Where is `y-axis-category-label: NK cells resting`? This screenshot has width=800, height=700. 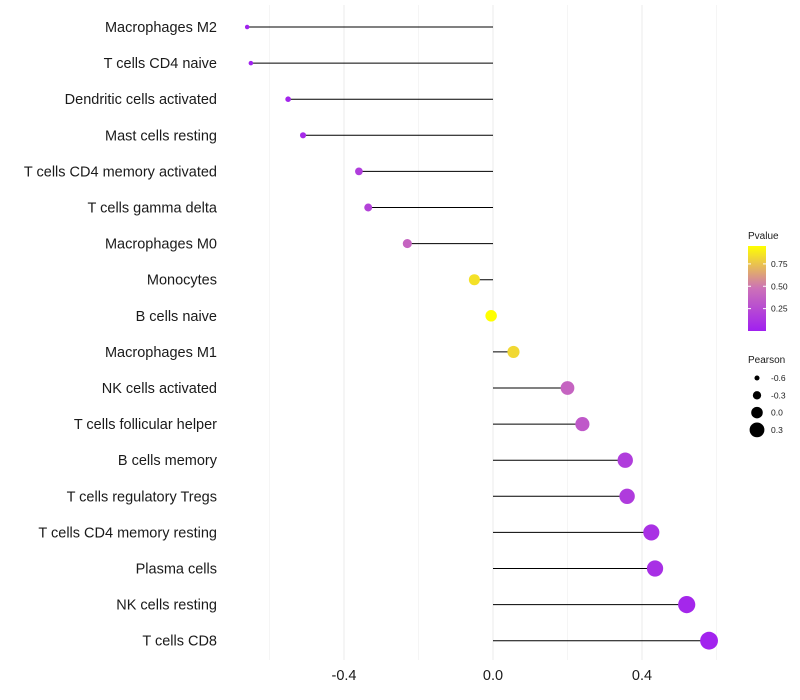 y-axis-category-label: NK cells resting is located at coordinates (166, 606).